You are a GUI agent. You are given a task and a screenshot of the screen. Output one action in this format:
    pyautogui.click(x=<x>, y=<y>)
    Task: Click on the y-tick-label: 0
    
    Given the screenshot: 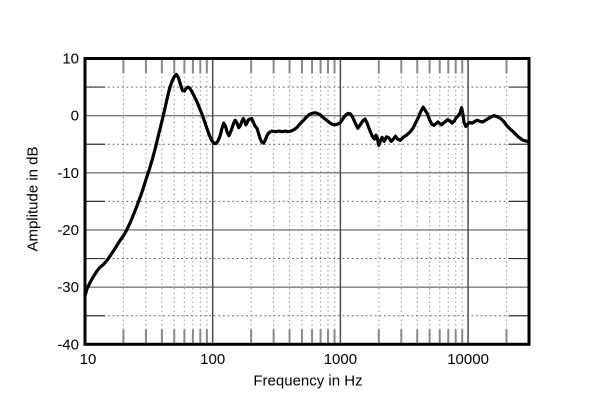 What is the action you would take?
    pyautogui.click(x=75, y=116)
    